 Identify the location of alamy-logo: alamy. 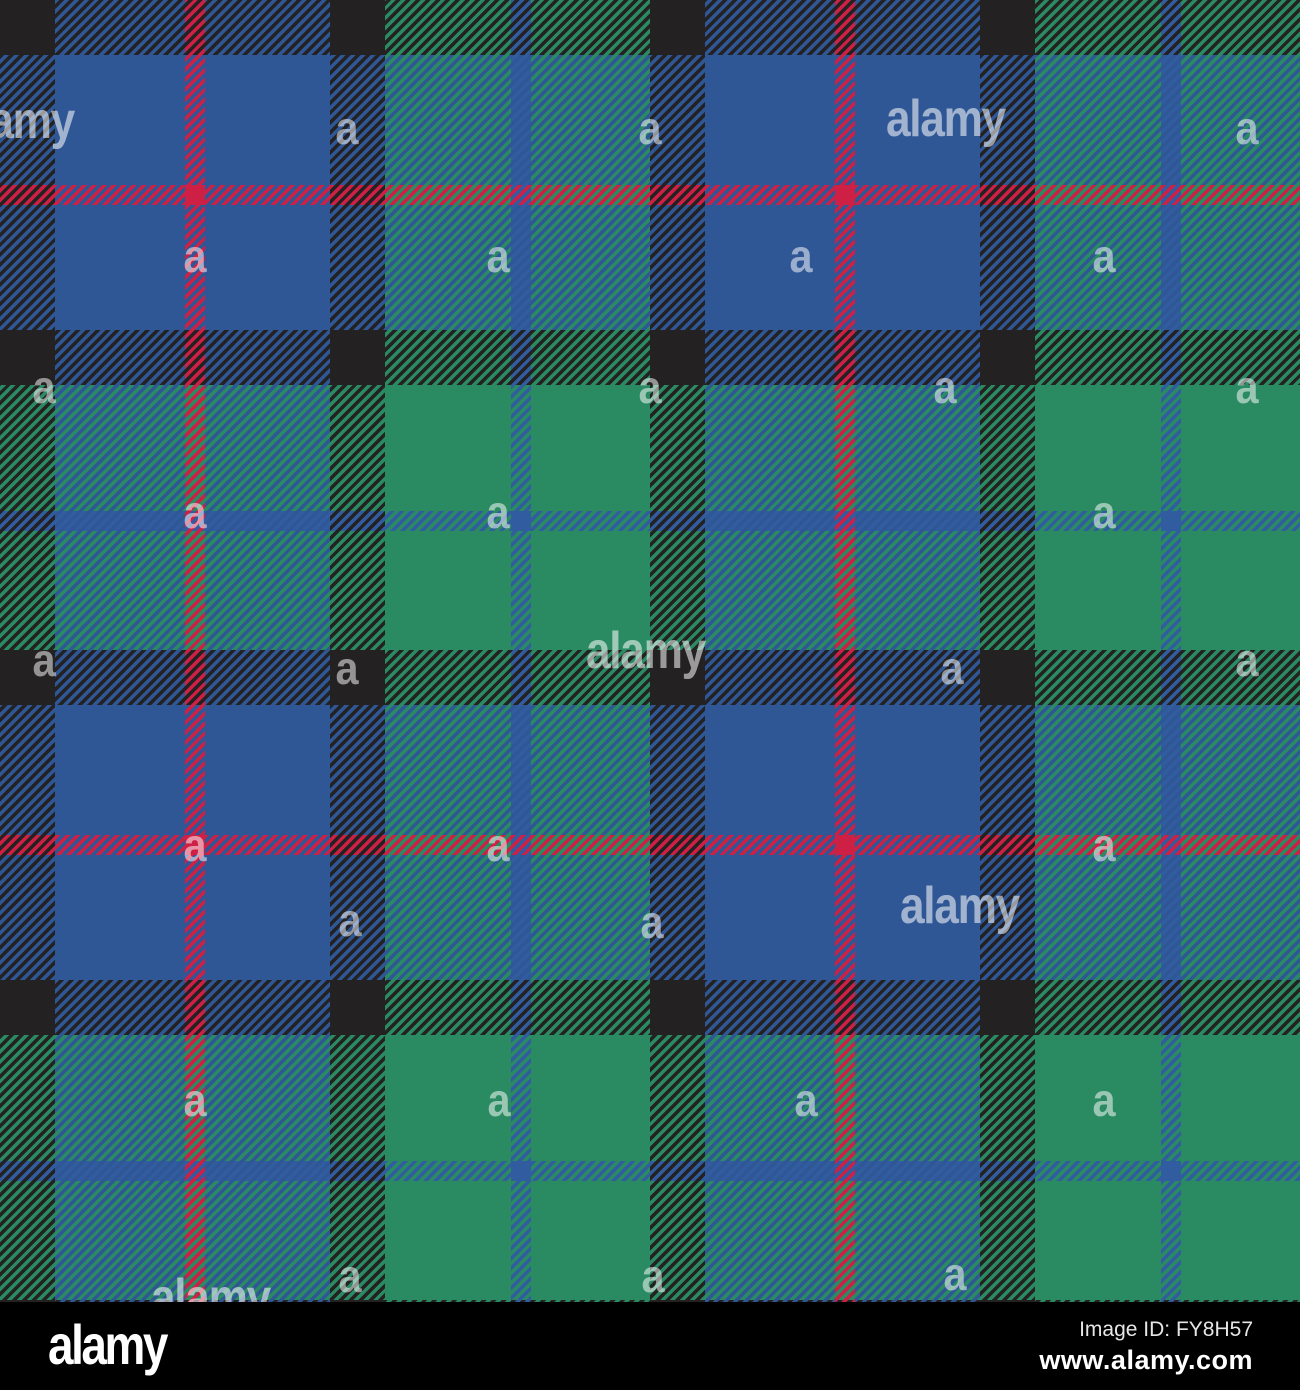
(108, 1344).